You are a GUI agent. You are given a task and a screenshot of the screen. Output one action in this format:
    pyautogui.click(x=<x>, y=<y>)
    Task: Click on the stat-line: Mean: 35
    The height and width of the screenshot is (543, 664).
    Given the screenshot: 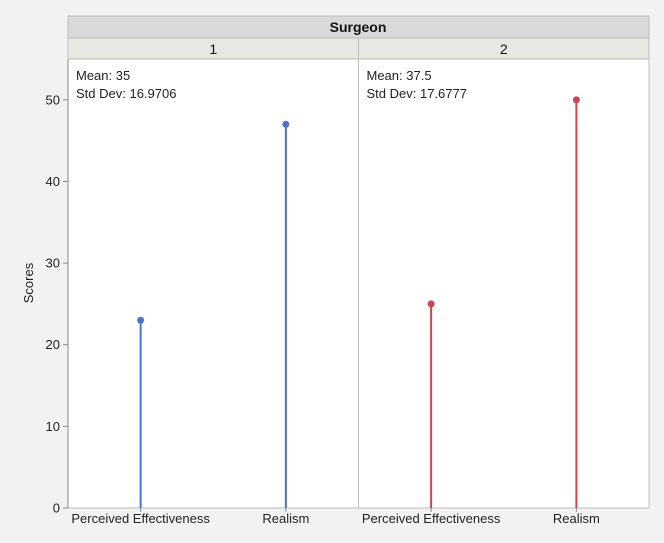 What is the action you would take?
    pyautogui.click(x=103, y=75)
    